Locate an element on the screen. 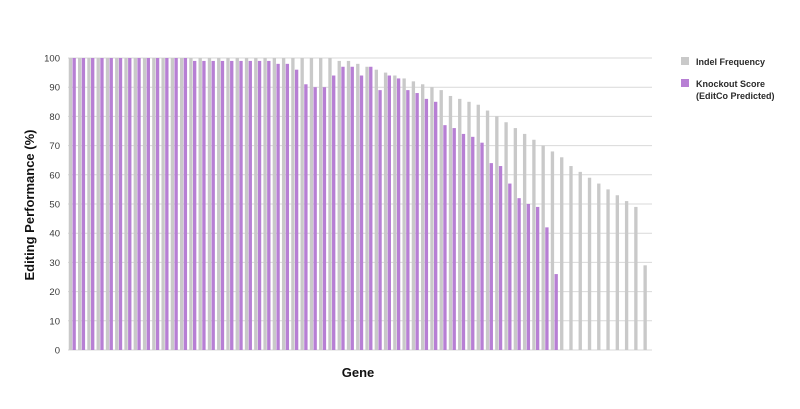  y-axis-ticks: 0 10 20 30 40 50 60 70 80 90 100 is located at coordinates (52, 205).